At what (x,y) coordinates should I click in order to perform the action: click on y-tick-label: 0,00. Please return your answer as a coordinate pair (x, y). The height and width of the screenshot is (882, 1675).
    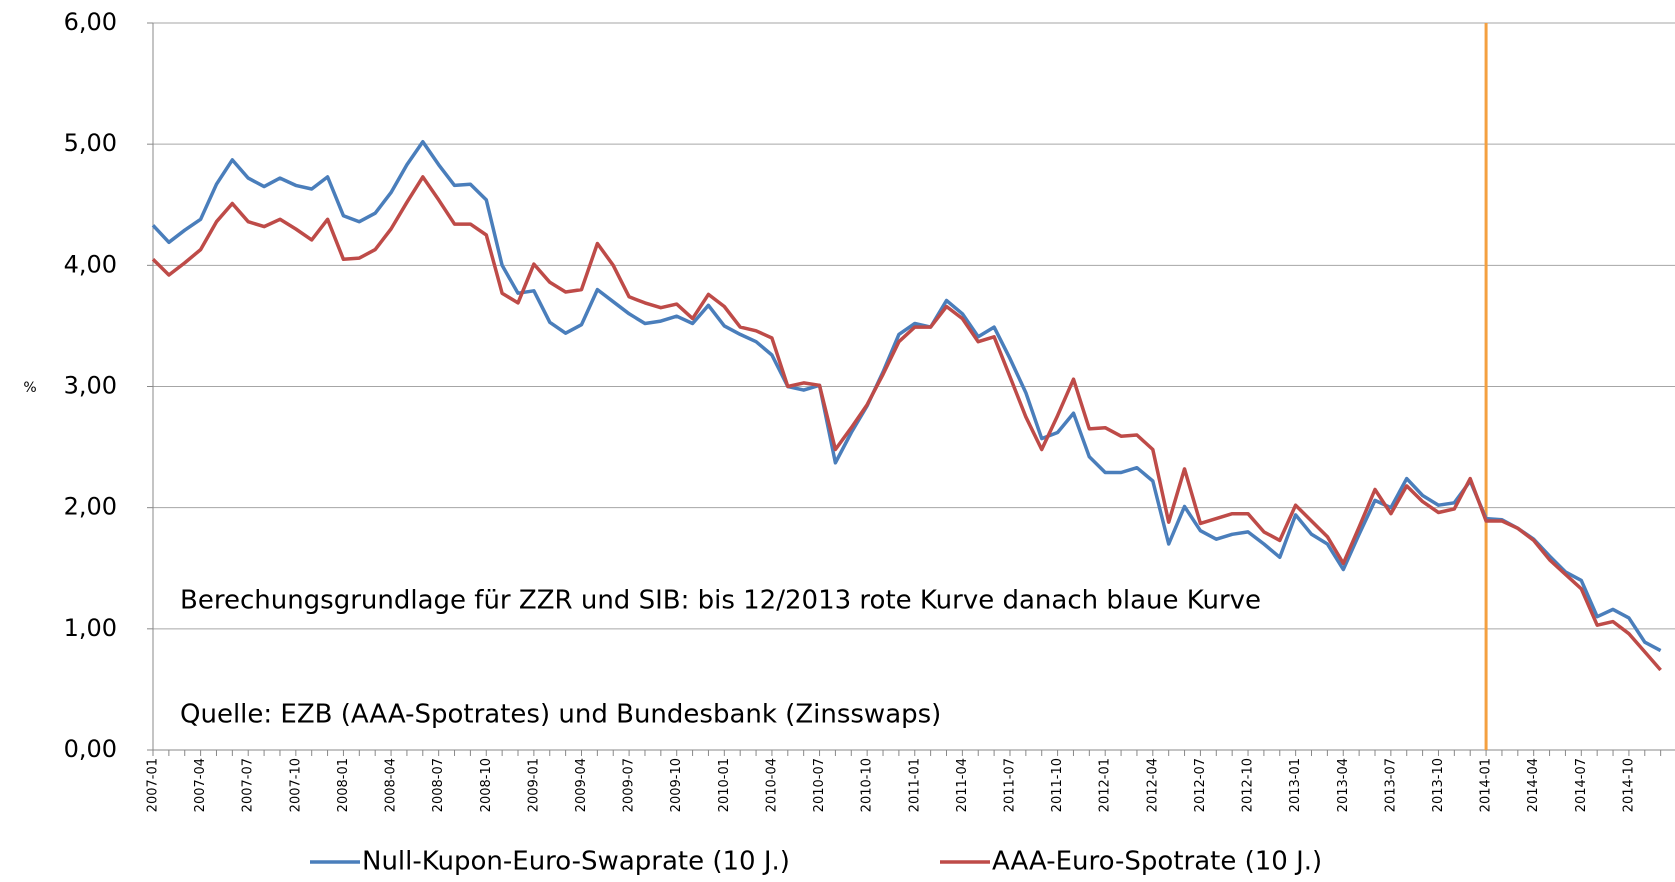
    Looking at the image, I should click on (90, 749).